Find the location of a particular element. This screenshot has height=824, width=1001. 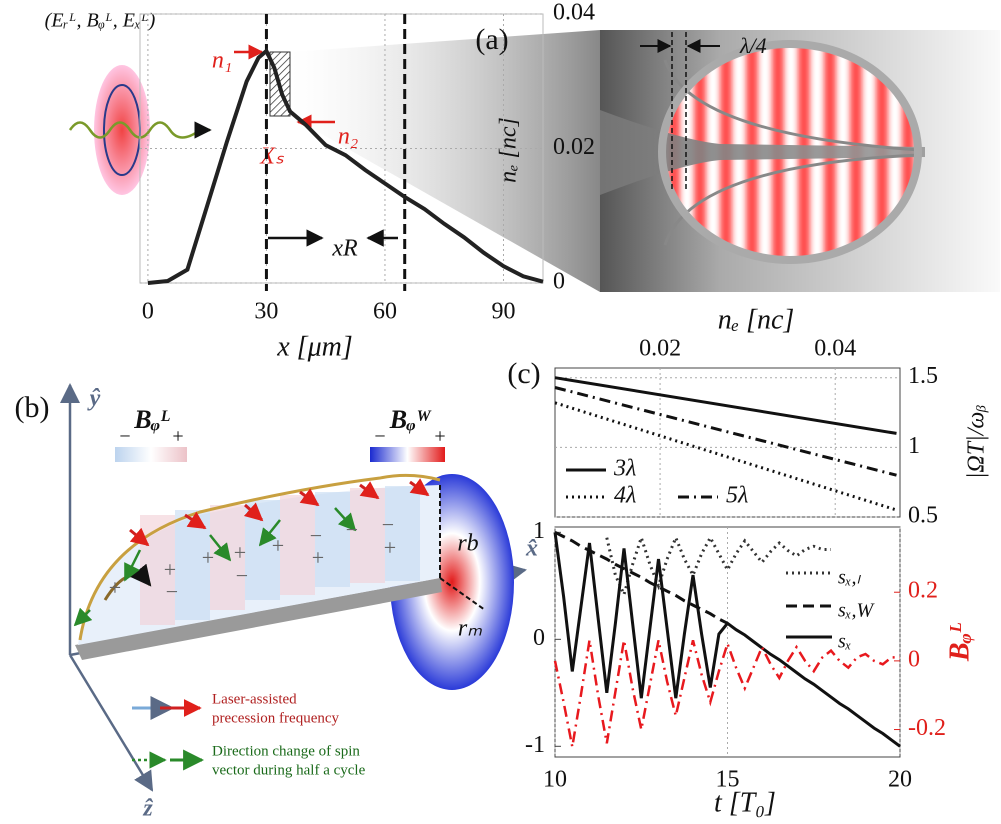

electron-orbit is located at coordinates (259, 557).